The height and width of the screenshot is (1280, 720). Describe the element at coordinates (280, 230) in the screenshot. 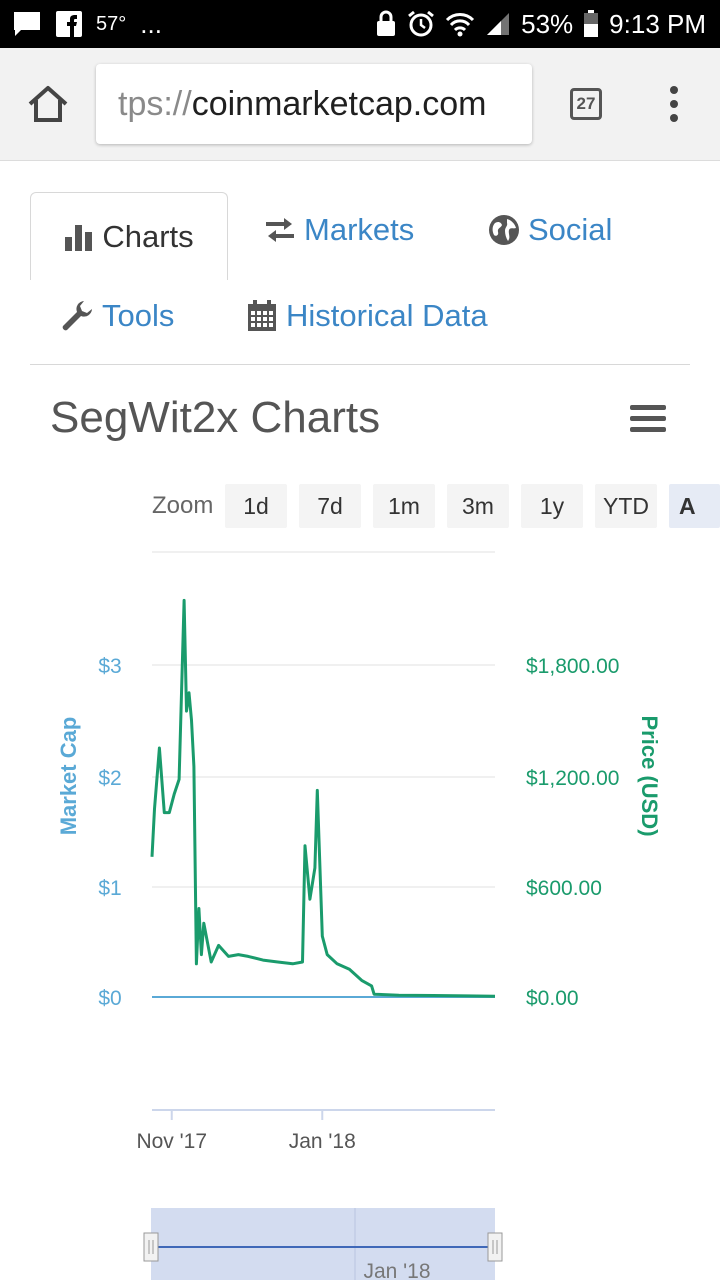

I see `exchange-arrows-icon` at that location.